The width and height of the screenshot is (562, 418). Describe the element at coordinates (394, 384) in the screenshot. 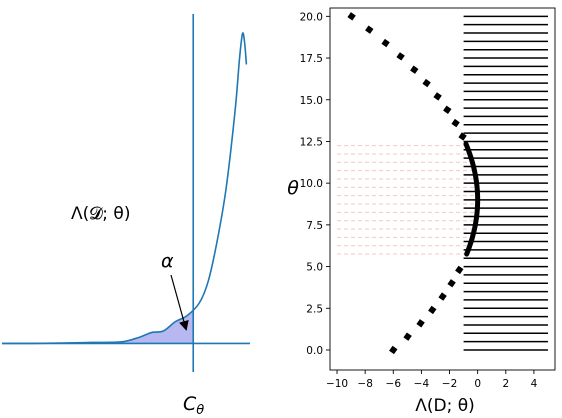

I see `x-tick-label: −6` at that location.